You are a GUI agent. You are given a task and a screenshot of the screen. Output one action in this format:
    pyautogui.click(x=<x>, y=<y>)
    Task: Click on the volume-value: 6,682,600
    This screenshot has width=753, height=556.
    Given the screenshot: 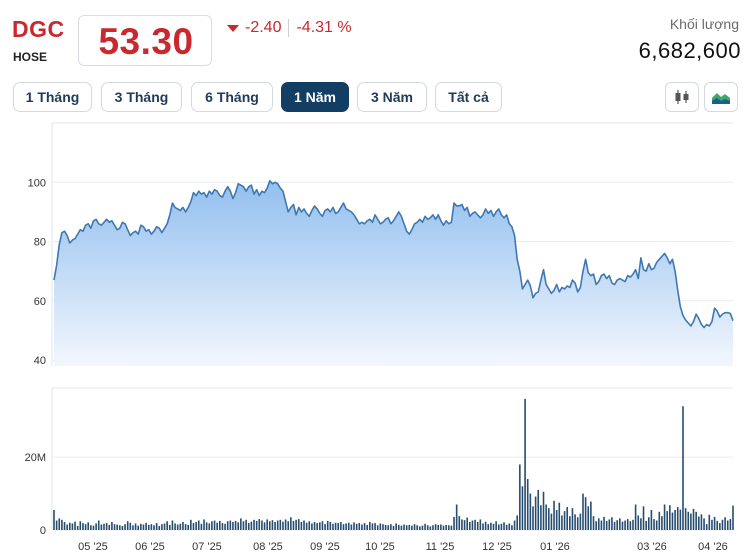 What is the action you would take?
    pyautogui.click(x=689, y=50)
    